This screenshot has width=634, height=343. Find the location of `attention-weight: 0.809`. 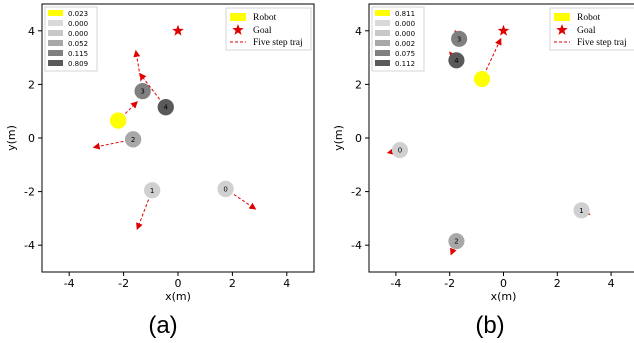

attention-weight: 0.809 is located at coordinates (78, 64).